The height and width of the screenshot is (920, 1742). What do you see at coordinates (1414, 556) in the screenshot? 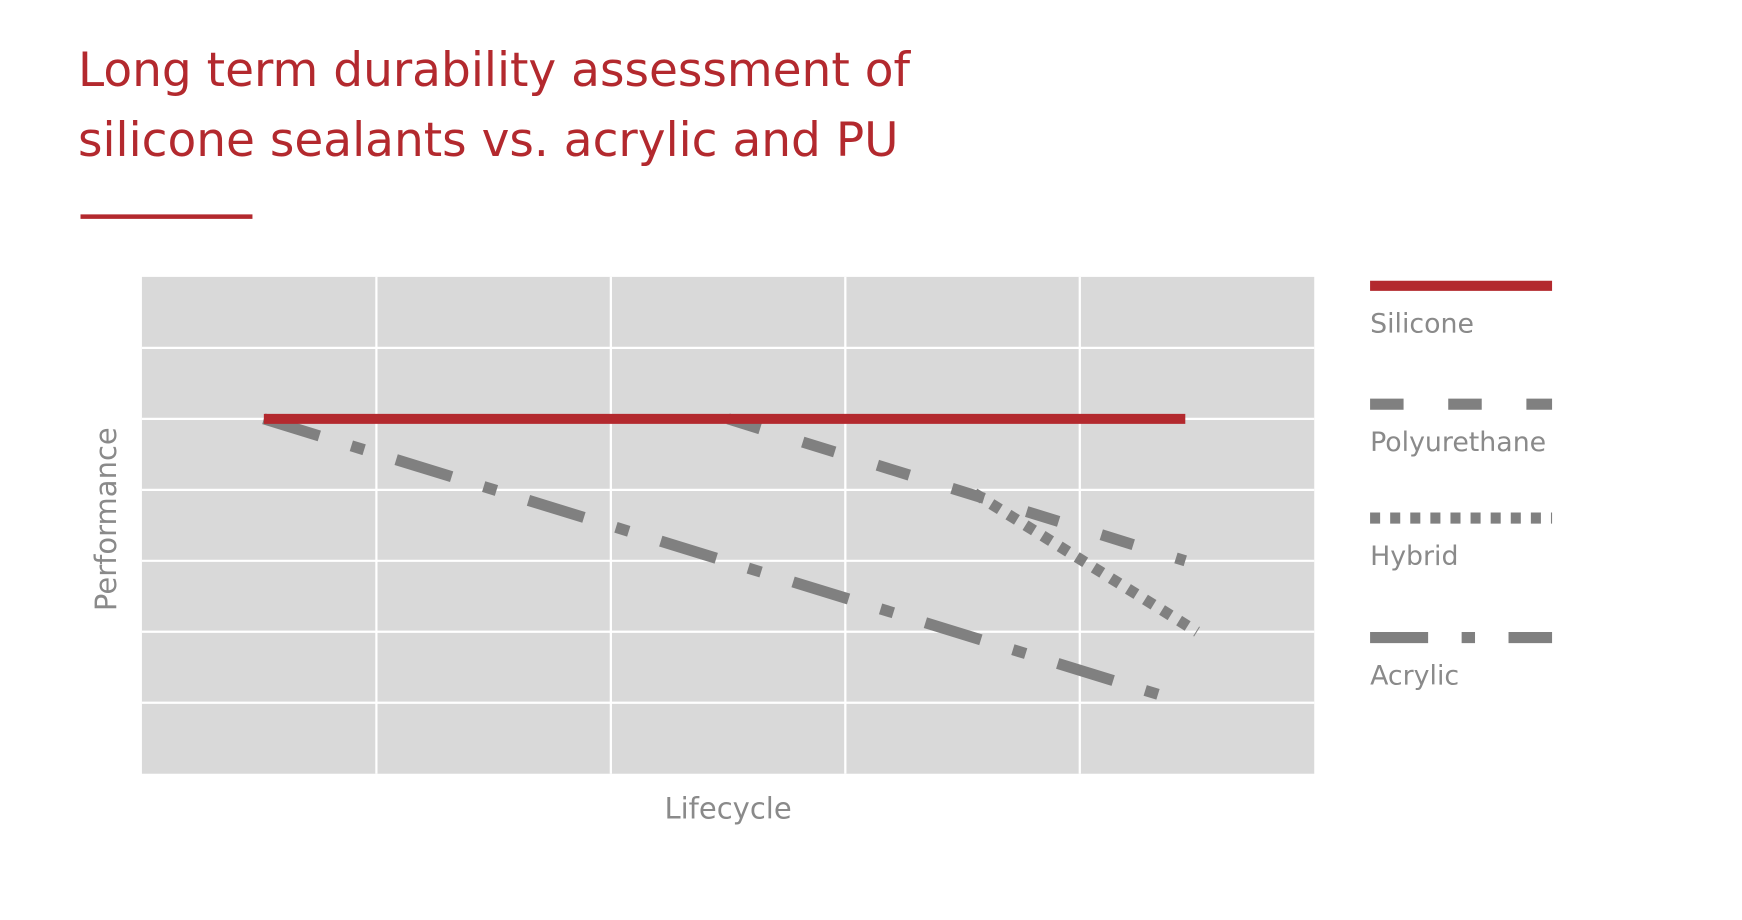
I see `legend-label: Hybrid` at bounding box center [1414, 556].